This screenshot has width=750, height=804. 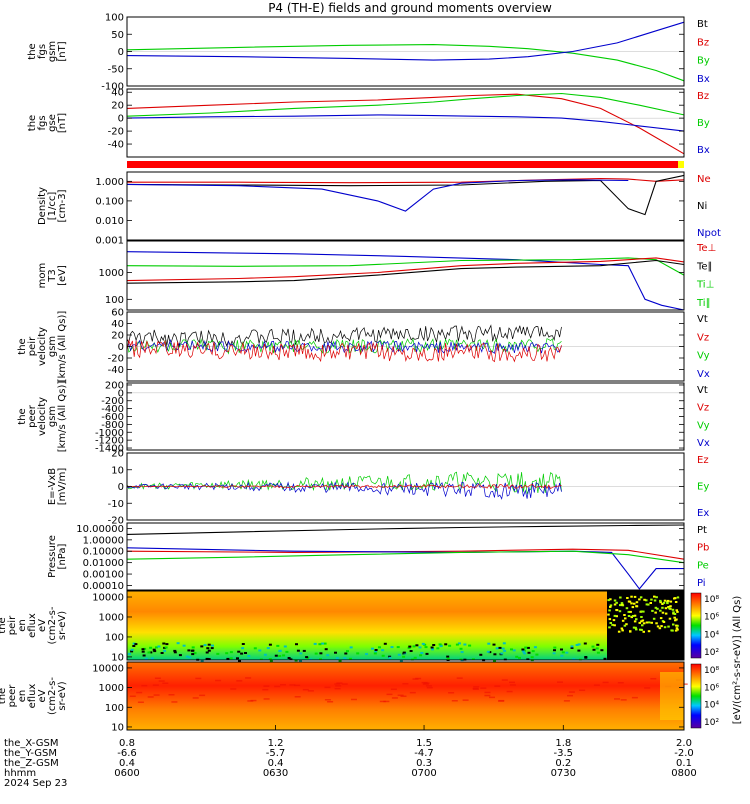 I want to click on legend-entry: Bz, so click(x=703, y=96).